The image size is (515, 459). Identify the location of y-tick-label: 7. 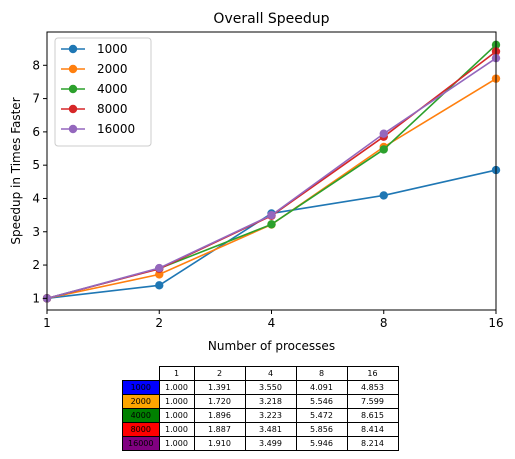
(36, 99).